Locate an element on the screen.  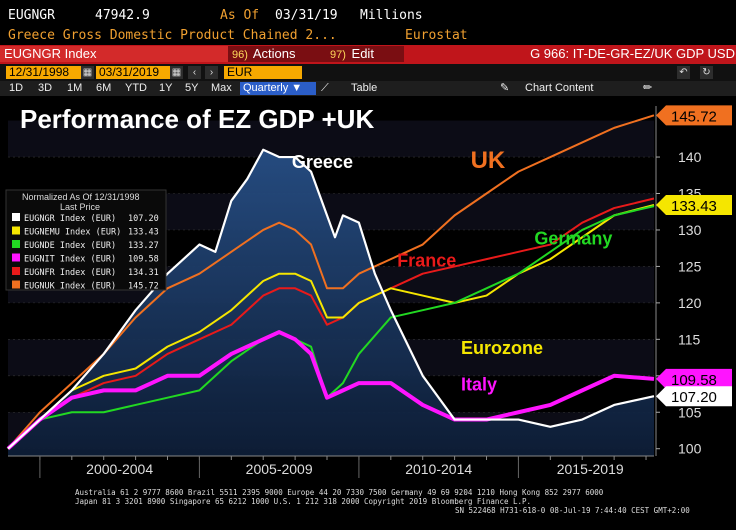
legend-swatch-germany is located at coordinates (16, 244).